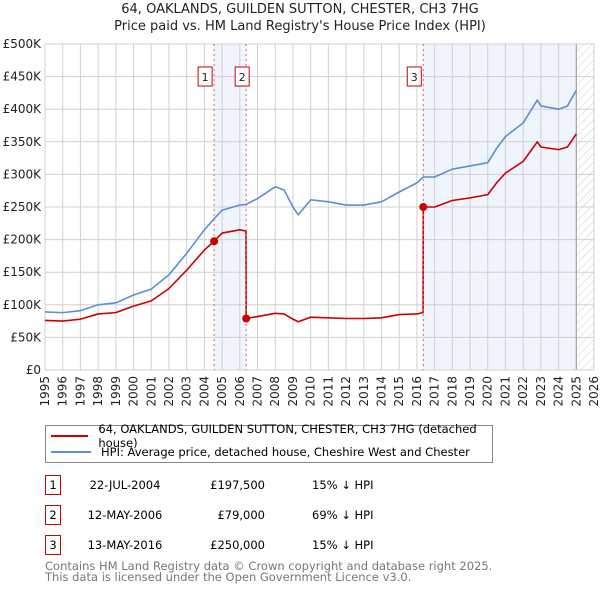 This screenshot has height=590, width=600. I want to click on sale-badge-label: 2, so click(242, 77).